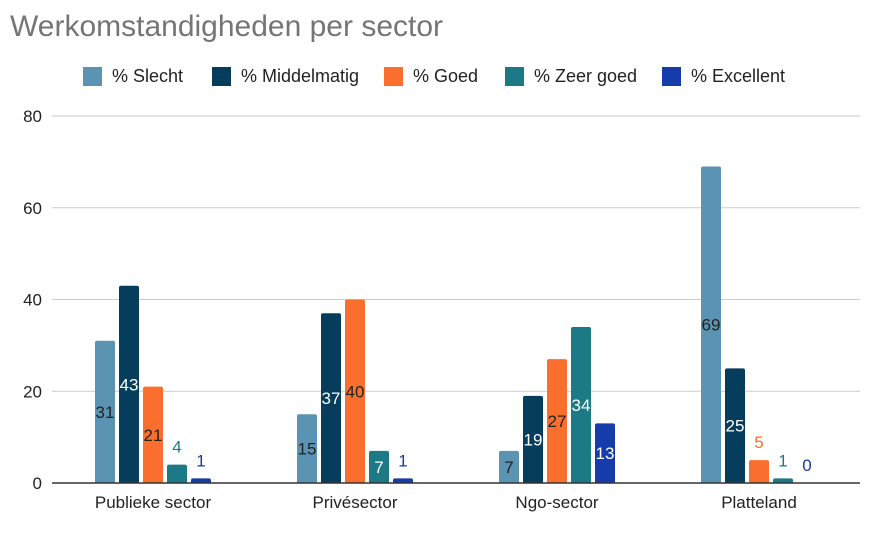  I want to click on legend-label-zeer-goed: % Zeer goed, so click(586, 75).